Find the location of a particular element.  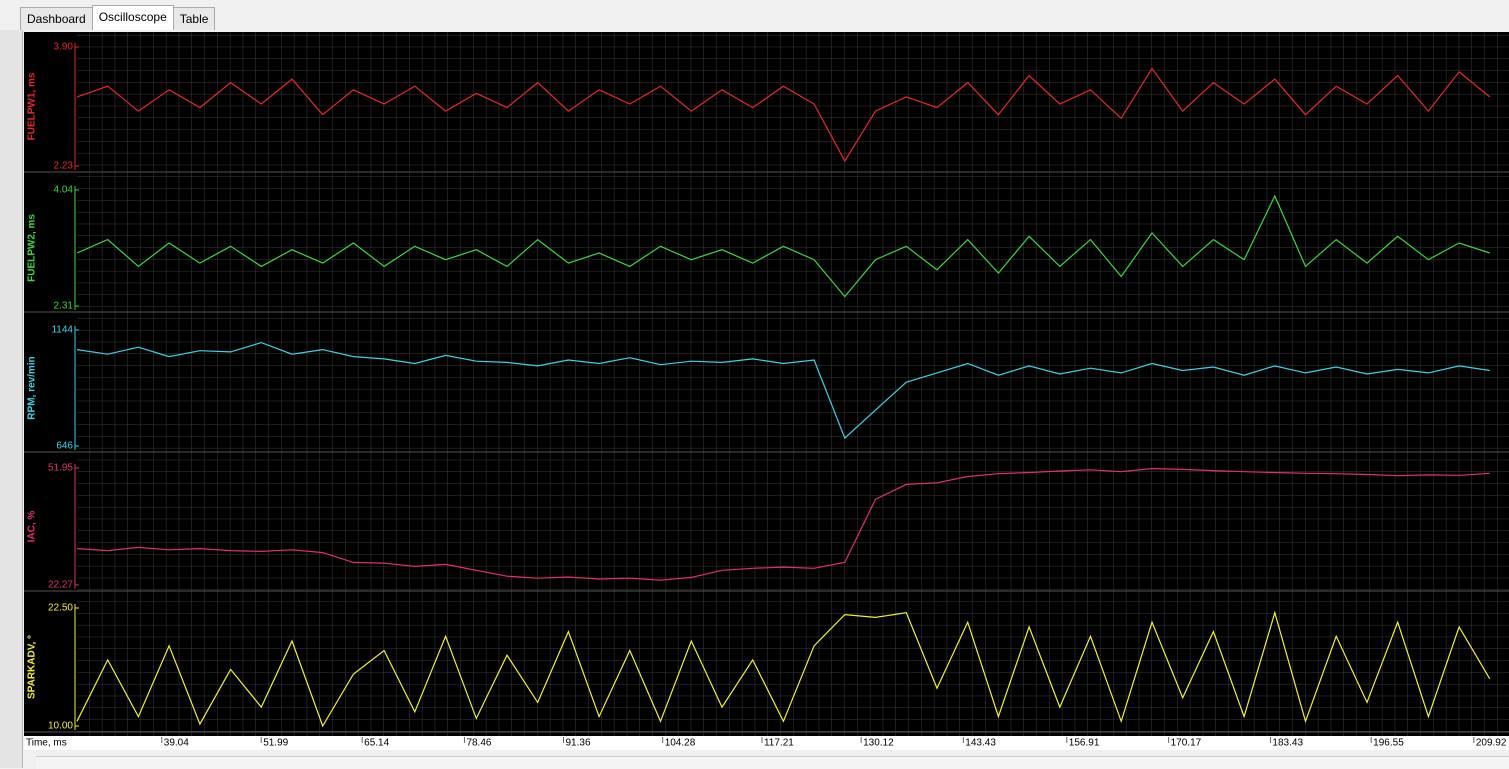

x-tick-label: 39.04 is located at coordinates (176, 743).